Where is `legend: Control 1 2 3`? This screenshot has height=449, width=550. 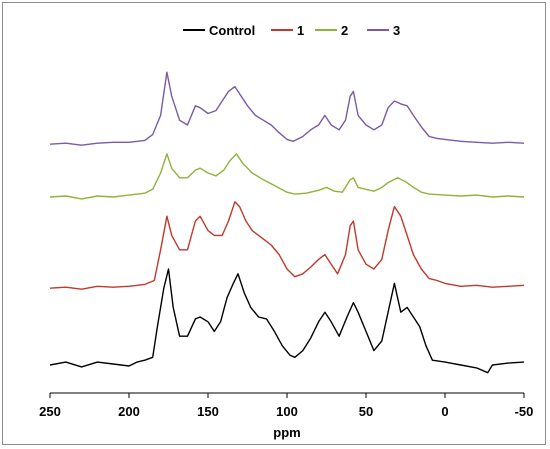 legend: Control 1 2 3 is located at coordinates (291, 30).